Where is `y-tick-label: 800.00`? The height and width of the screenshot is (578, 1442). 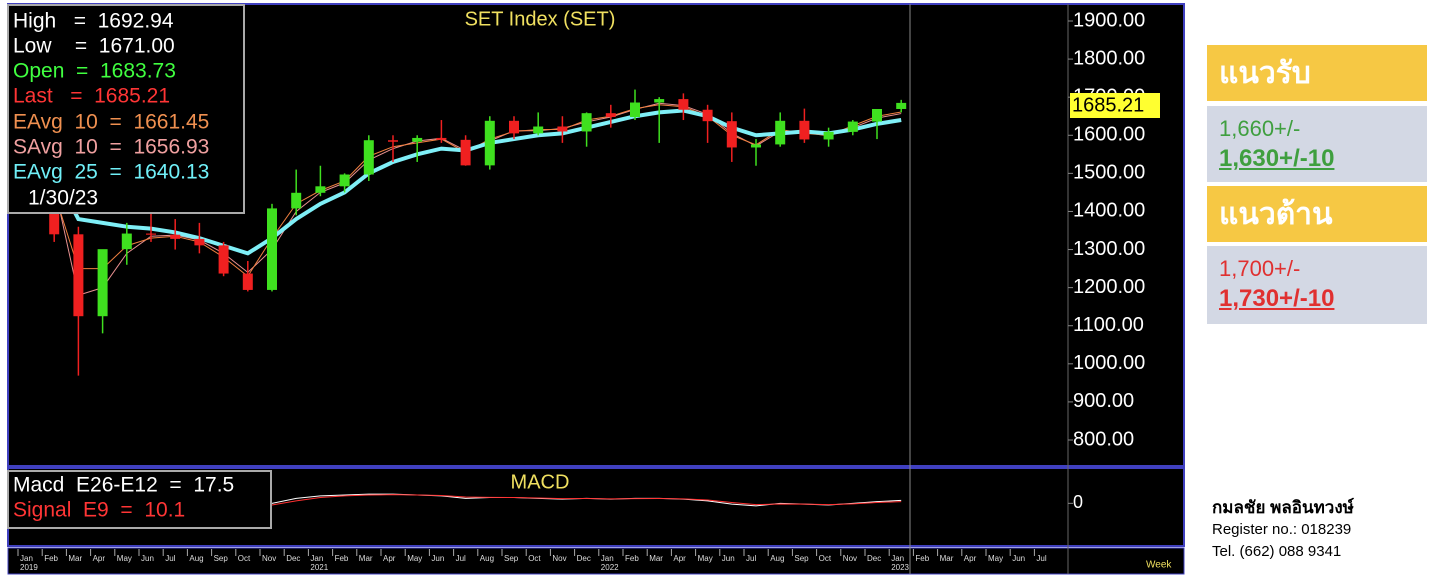 y-tick-label: 800.00 is located at coordinates (1103, 439).